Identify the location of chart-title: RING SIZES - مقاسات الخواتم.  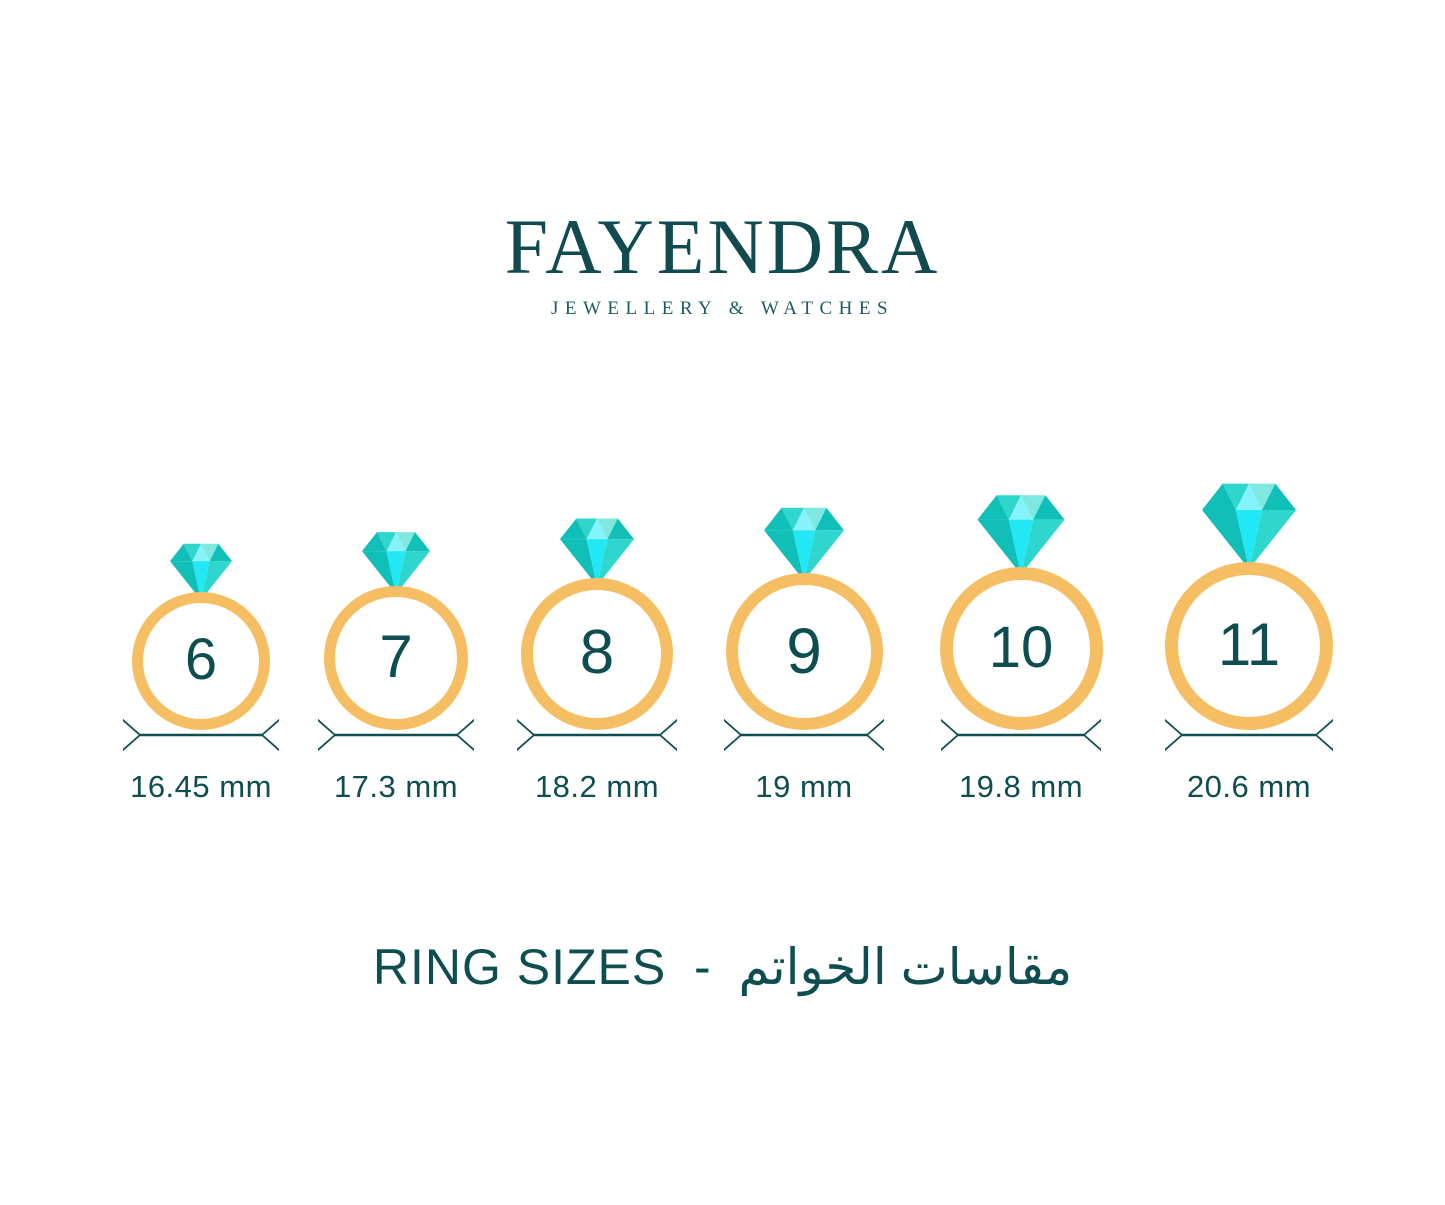
(722, 967).